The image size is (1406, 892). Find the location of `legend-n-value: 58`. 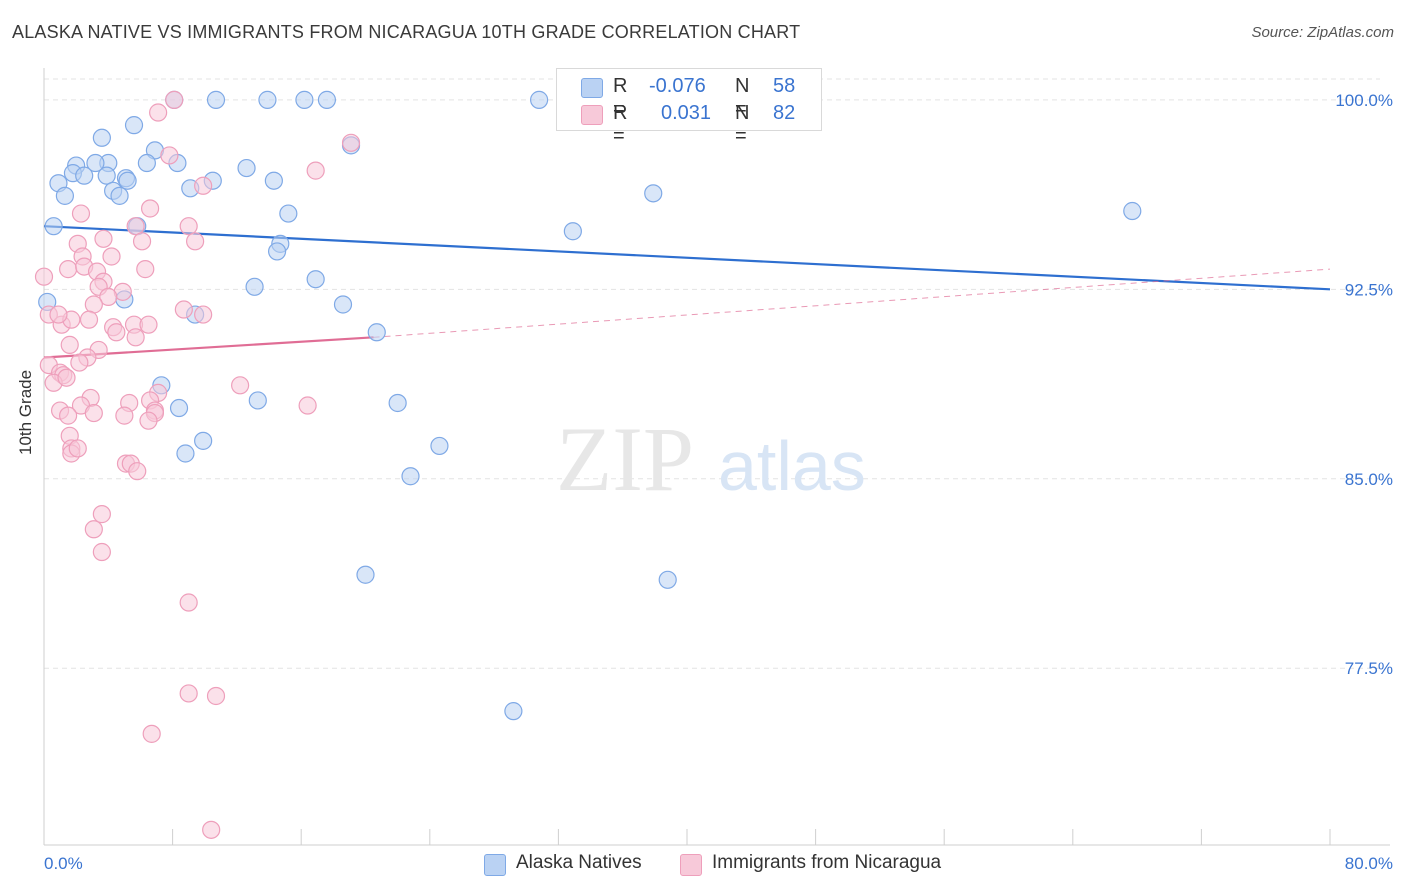

legend-n-value: 58 is located at coordinates (784, 86).